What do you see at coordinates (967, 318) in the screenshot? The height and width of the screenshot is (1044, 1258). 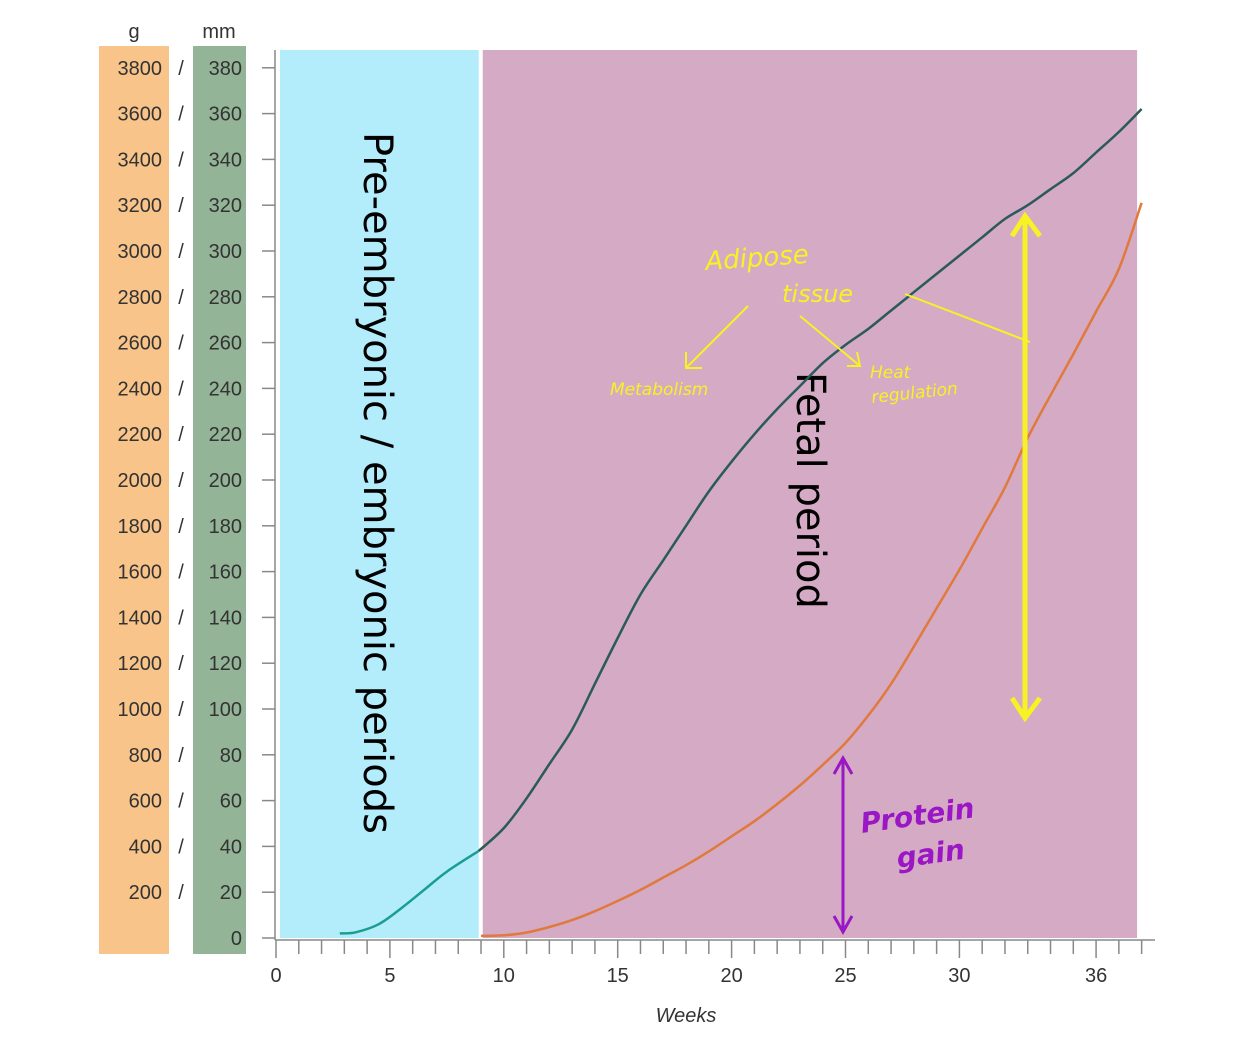 I see `adipose-pointer-line` at bounding box center [967, 318].